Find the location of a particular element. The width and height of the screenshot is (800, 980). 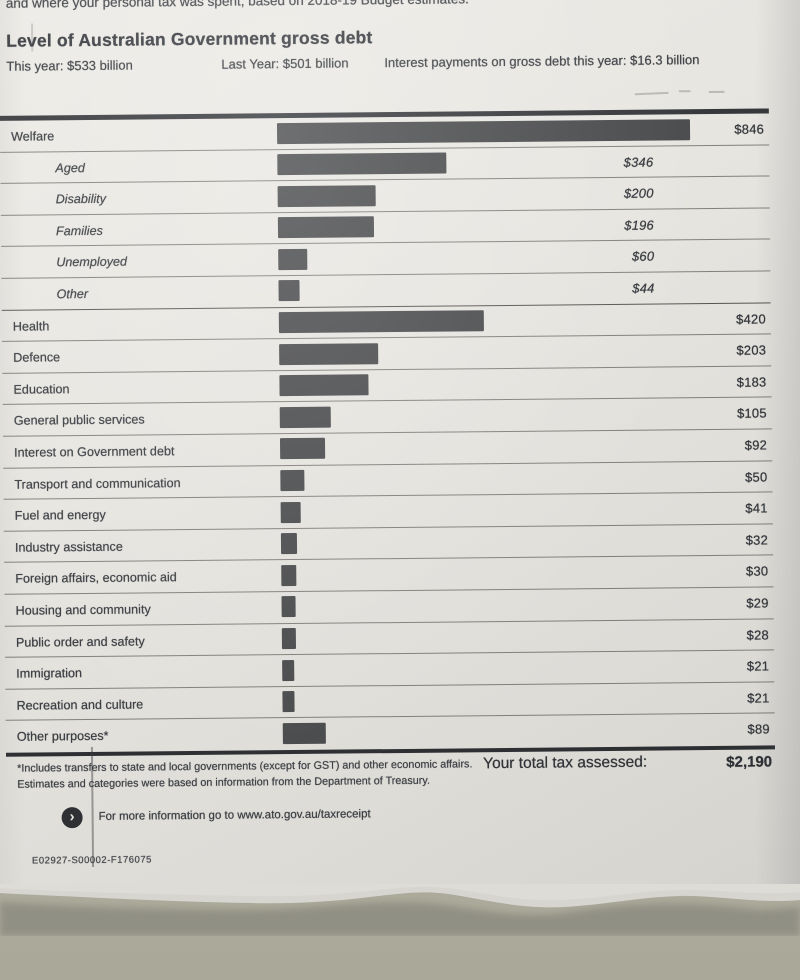

row-label: Other purposes* is located at coordinates (62, 736).